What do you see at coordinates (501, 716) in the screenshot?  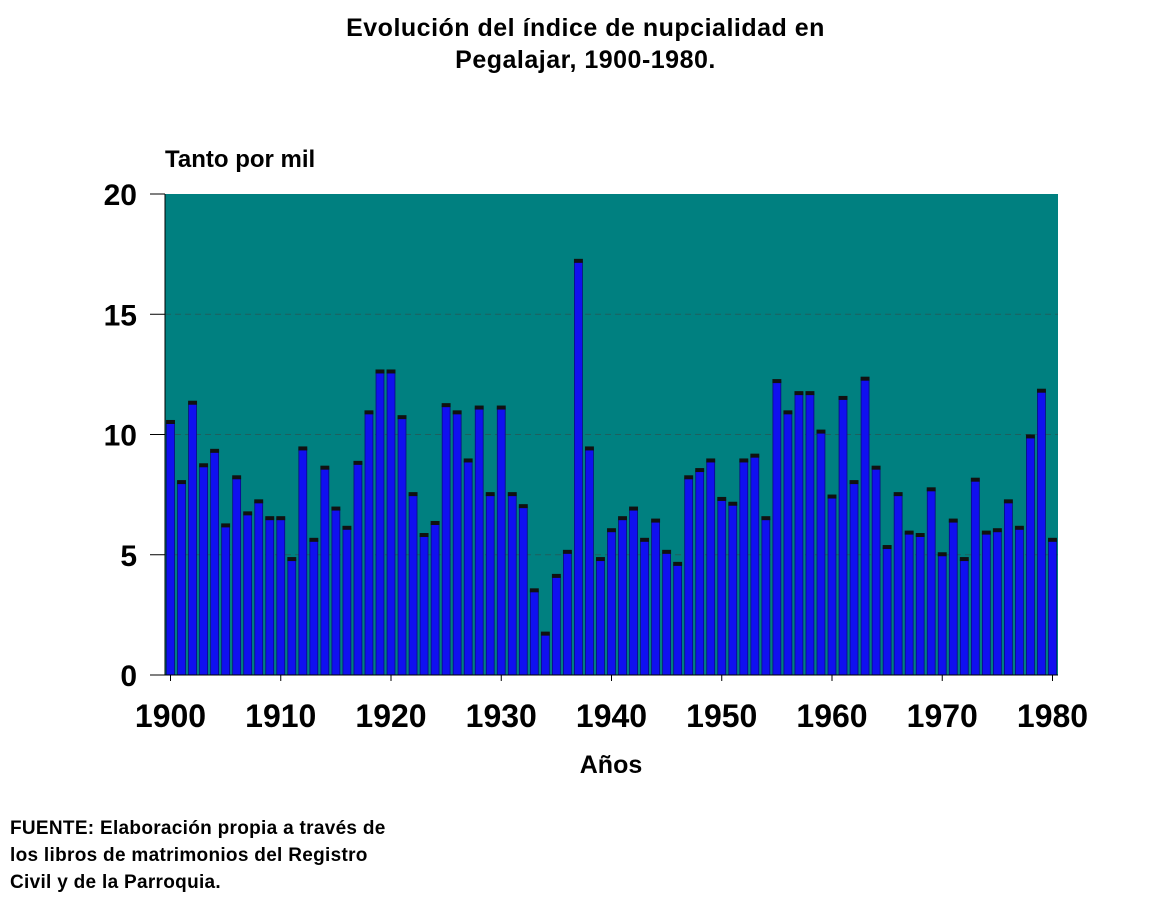 I see `x-tick-label: 1930` at bounding box center [501, 716].